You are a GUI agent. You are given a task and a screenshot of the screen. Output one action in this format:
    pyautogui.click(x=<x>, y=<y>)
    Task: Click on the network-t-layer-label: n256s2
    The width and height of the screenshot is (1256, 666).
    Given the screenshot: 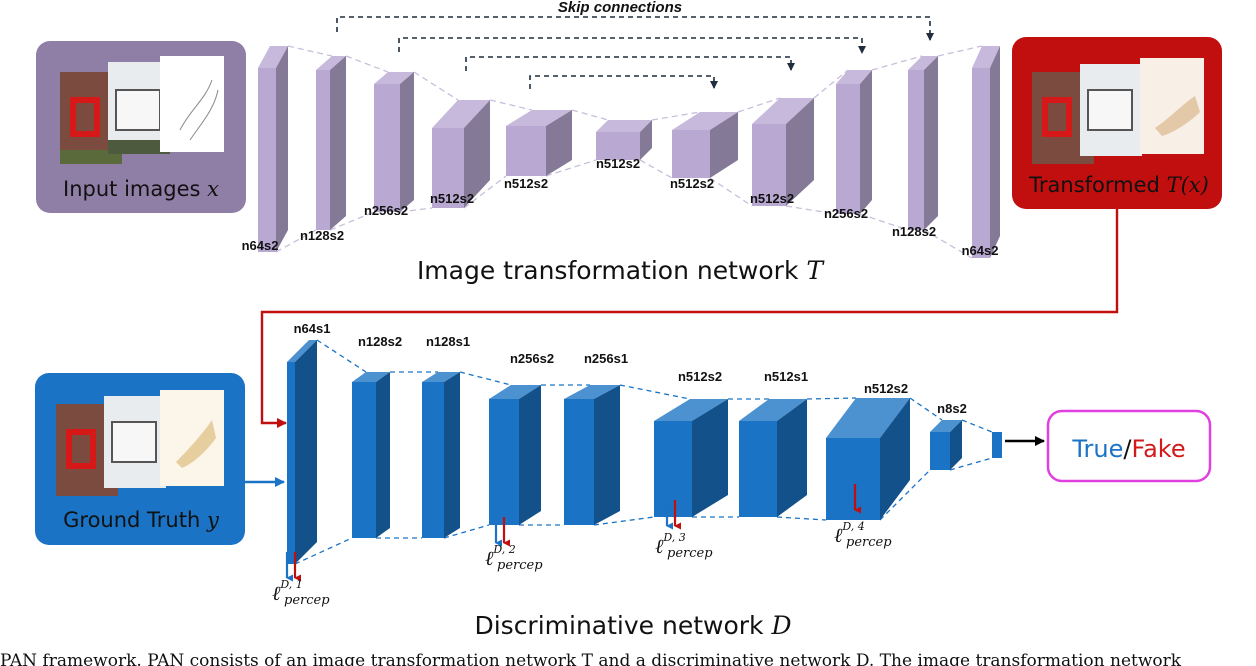 What is the action you would take?
    pyautogui.click(x=386, y=210)
    